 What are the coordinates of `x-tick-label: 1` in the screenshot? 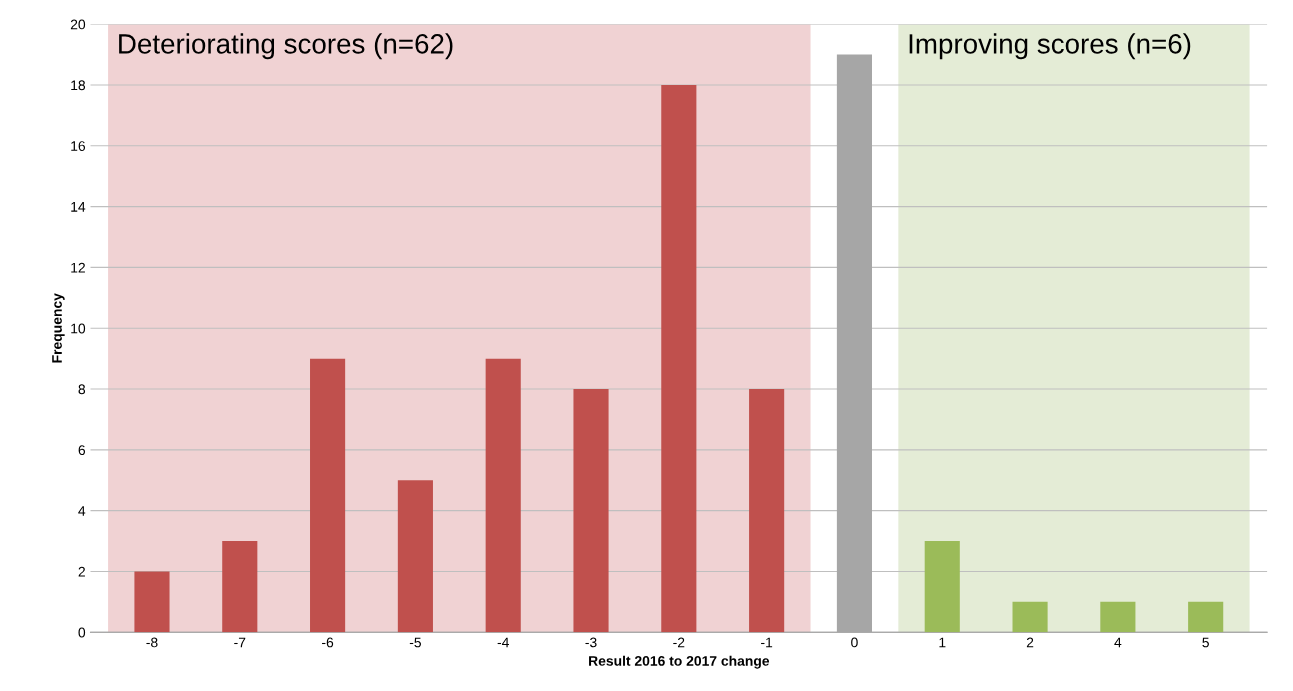 It's located at (942, 642).